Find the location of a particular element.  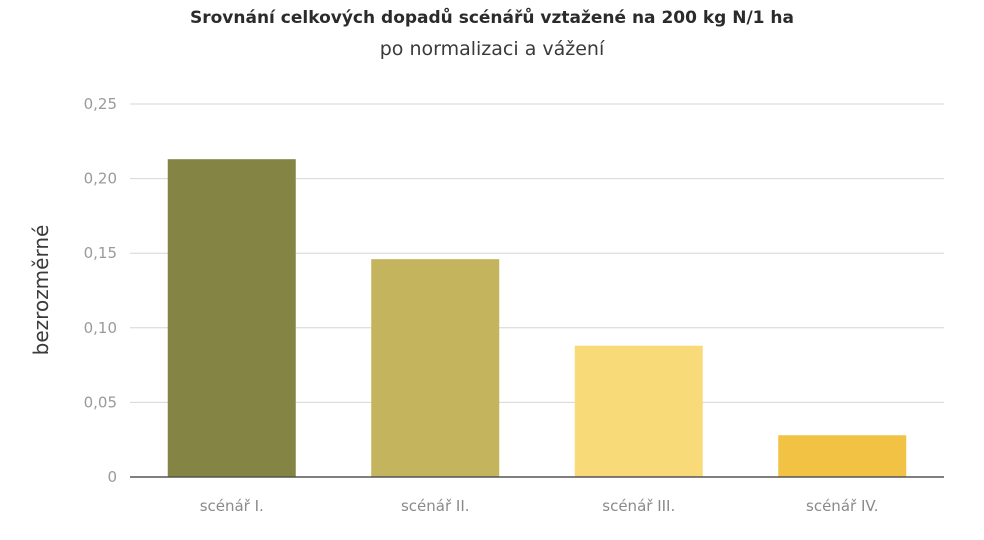

chart-subtitle: po normalizaci a vážení is located at coordinates (492, 49).